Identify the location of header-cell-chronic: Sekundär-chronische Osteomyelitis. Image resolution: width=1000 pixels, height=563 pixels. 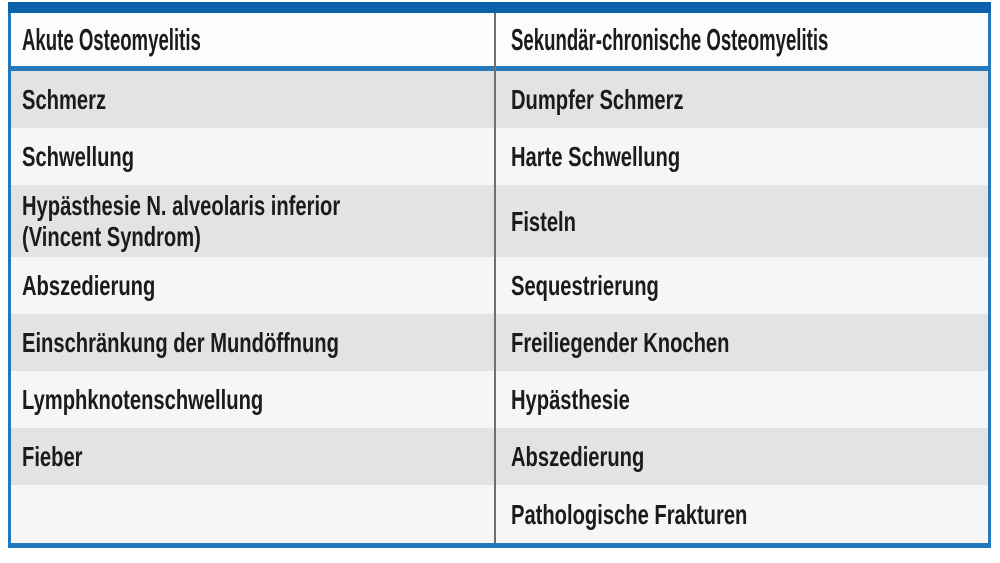
(749, 39).